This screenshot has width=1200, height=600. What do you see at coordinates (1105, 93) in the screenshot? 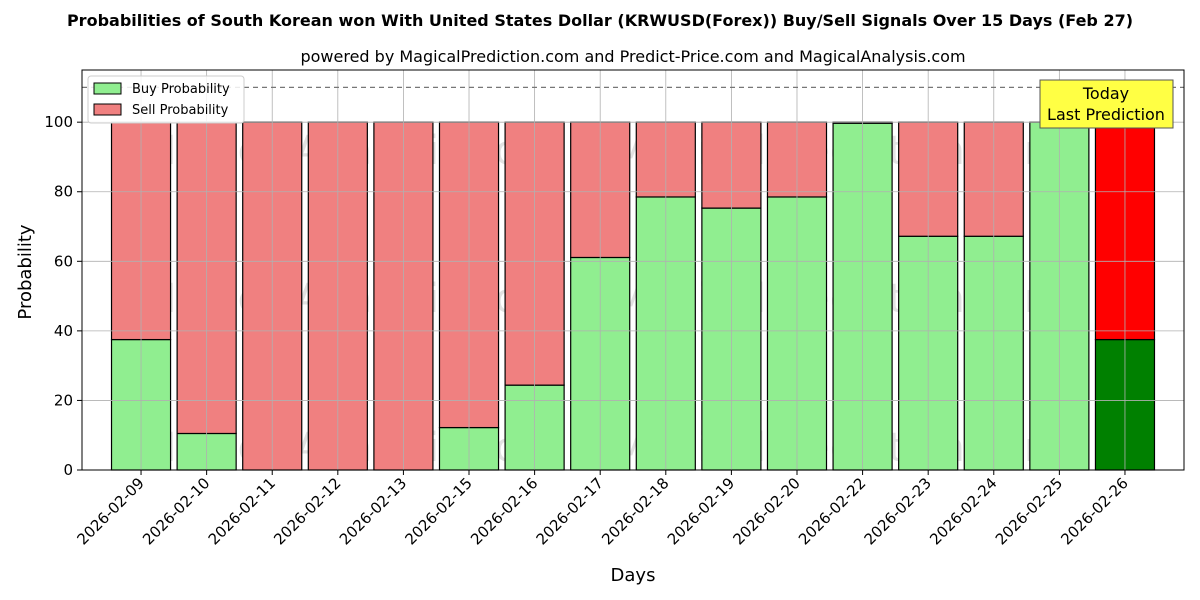
I see `annotation-text: Today` at bounding box center [1105, 93].